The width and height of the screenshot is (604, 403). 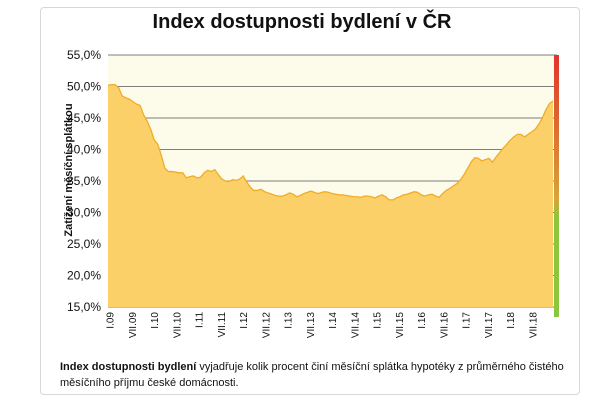 I want to click on y-tick-label: 50,0%, so click(x=84, y=87).